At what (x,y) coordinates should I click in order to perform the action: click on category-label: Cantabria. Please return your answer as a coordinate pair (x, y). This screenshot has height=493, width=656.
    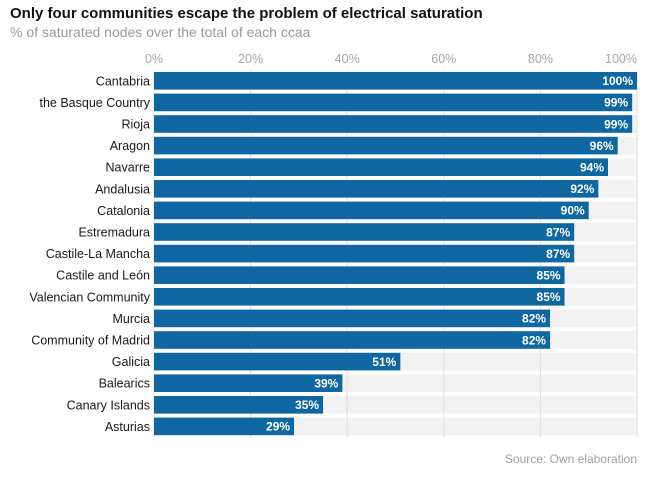
    Looking at the image, I should click on (123, 81).